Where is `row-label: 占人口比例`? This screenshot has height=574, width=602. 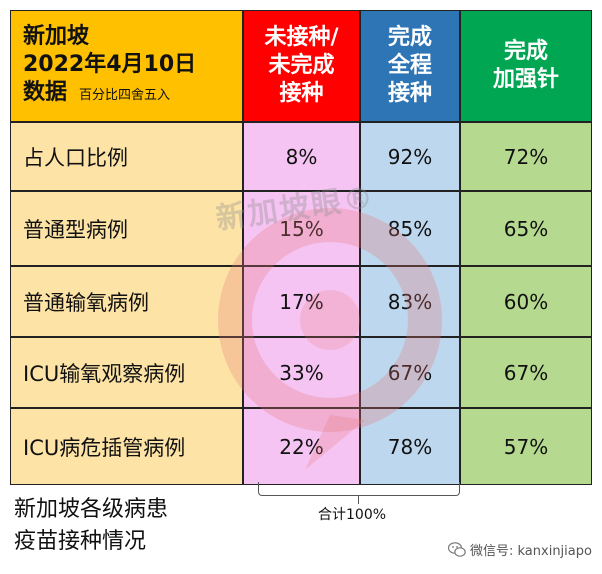
row-label: 占人口比例 is located at coordinates (126, 156).